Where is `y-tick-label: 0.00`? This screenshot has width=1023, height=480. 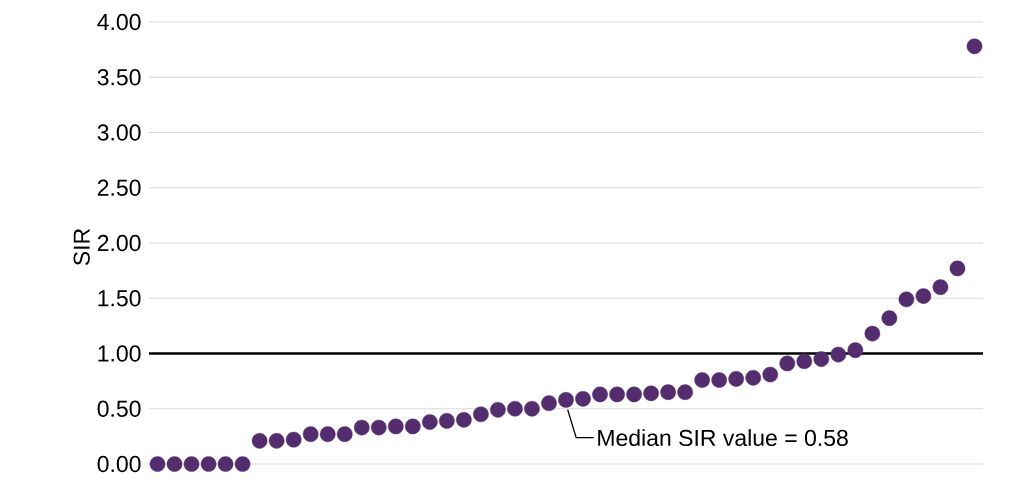 y-tick-label: 0.00 is located at coordinates (119, 464).